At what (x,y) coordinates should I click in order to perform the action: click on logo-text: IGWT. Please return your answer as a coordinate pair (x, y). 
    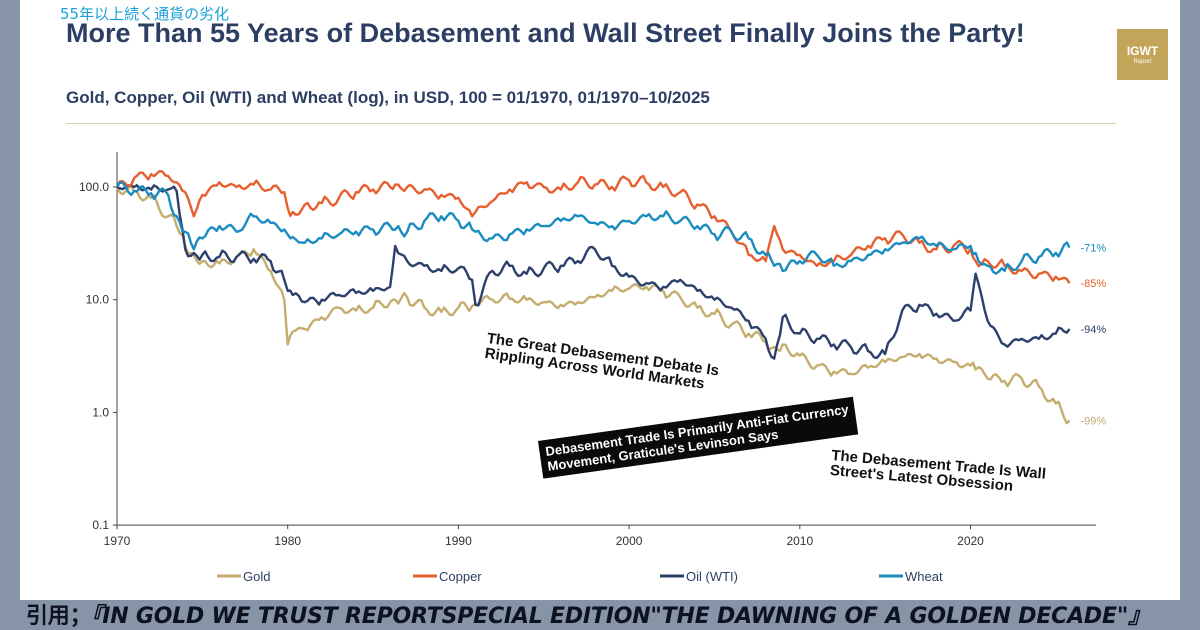
    Looking at the image, I should click on (1142, 51).